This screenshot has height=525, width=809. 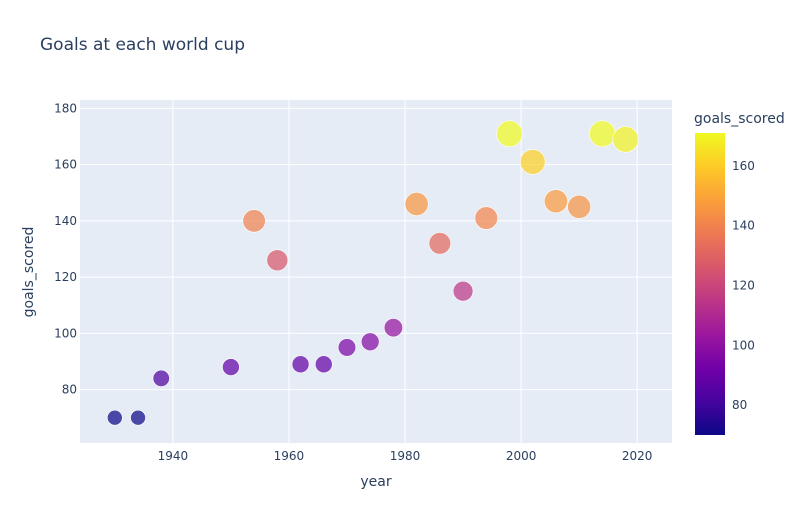 What do you see at coordinates (710, 284) in the screenshot?
I see `colorbar` at bounding box center [710, 284].